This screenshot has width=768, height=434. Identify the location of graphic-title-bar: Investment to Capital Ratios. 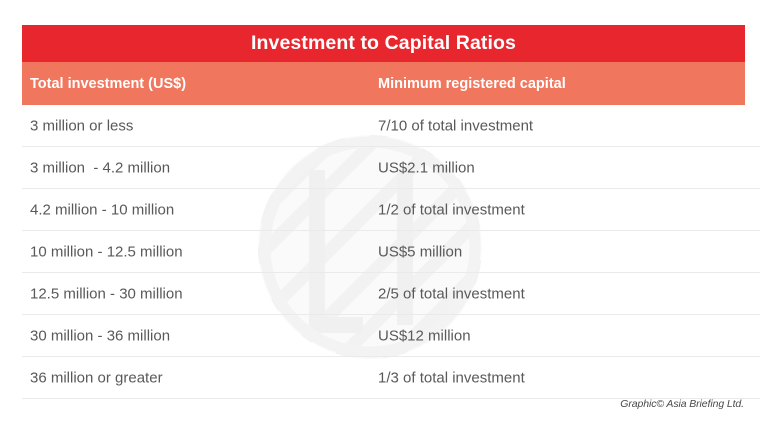
(383, 43).